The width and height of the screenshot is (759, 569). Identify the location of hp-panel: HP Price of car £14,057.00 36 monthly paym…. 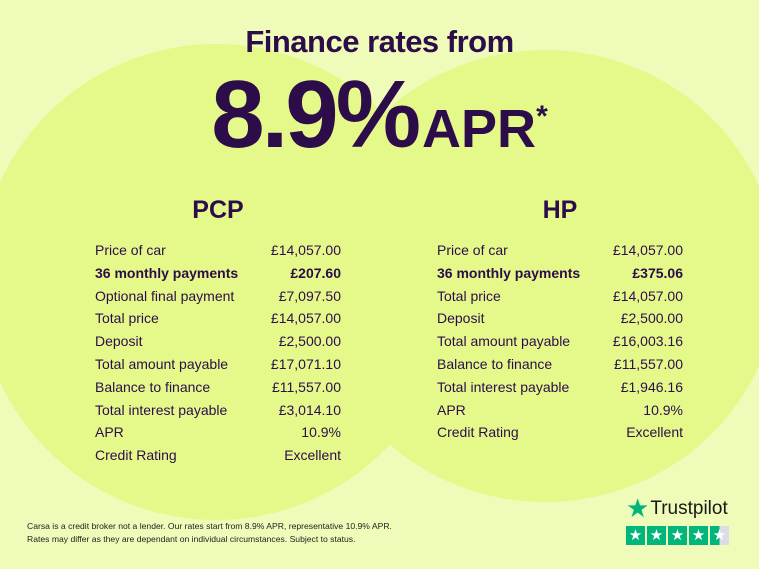
(560, 320).